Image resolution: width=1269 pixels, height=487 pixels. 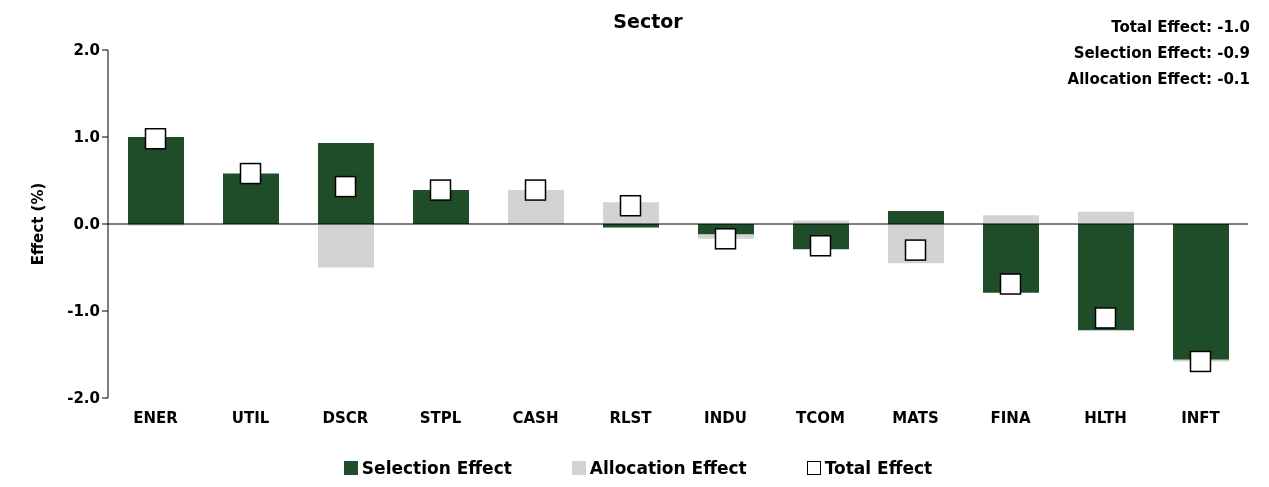 I want to click on legend-label: Selection Effect, so click(x=436, y=468).